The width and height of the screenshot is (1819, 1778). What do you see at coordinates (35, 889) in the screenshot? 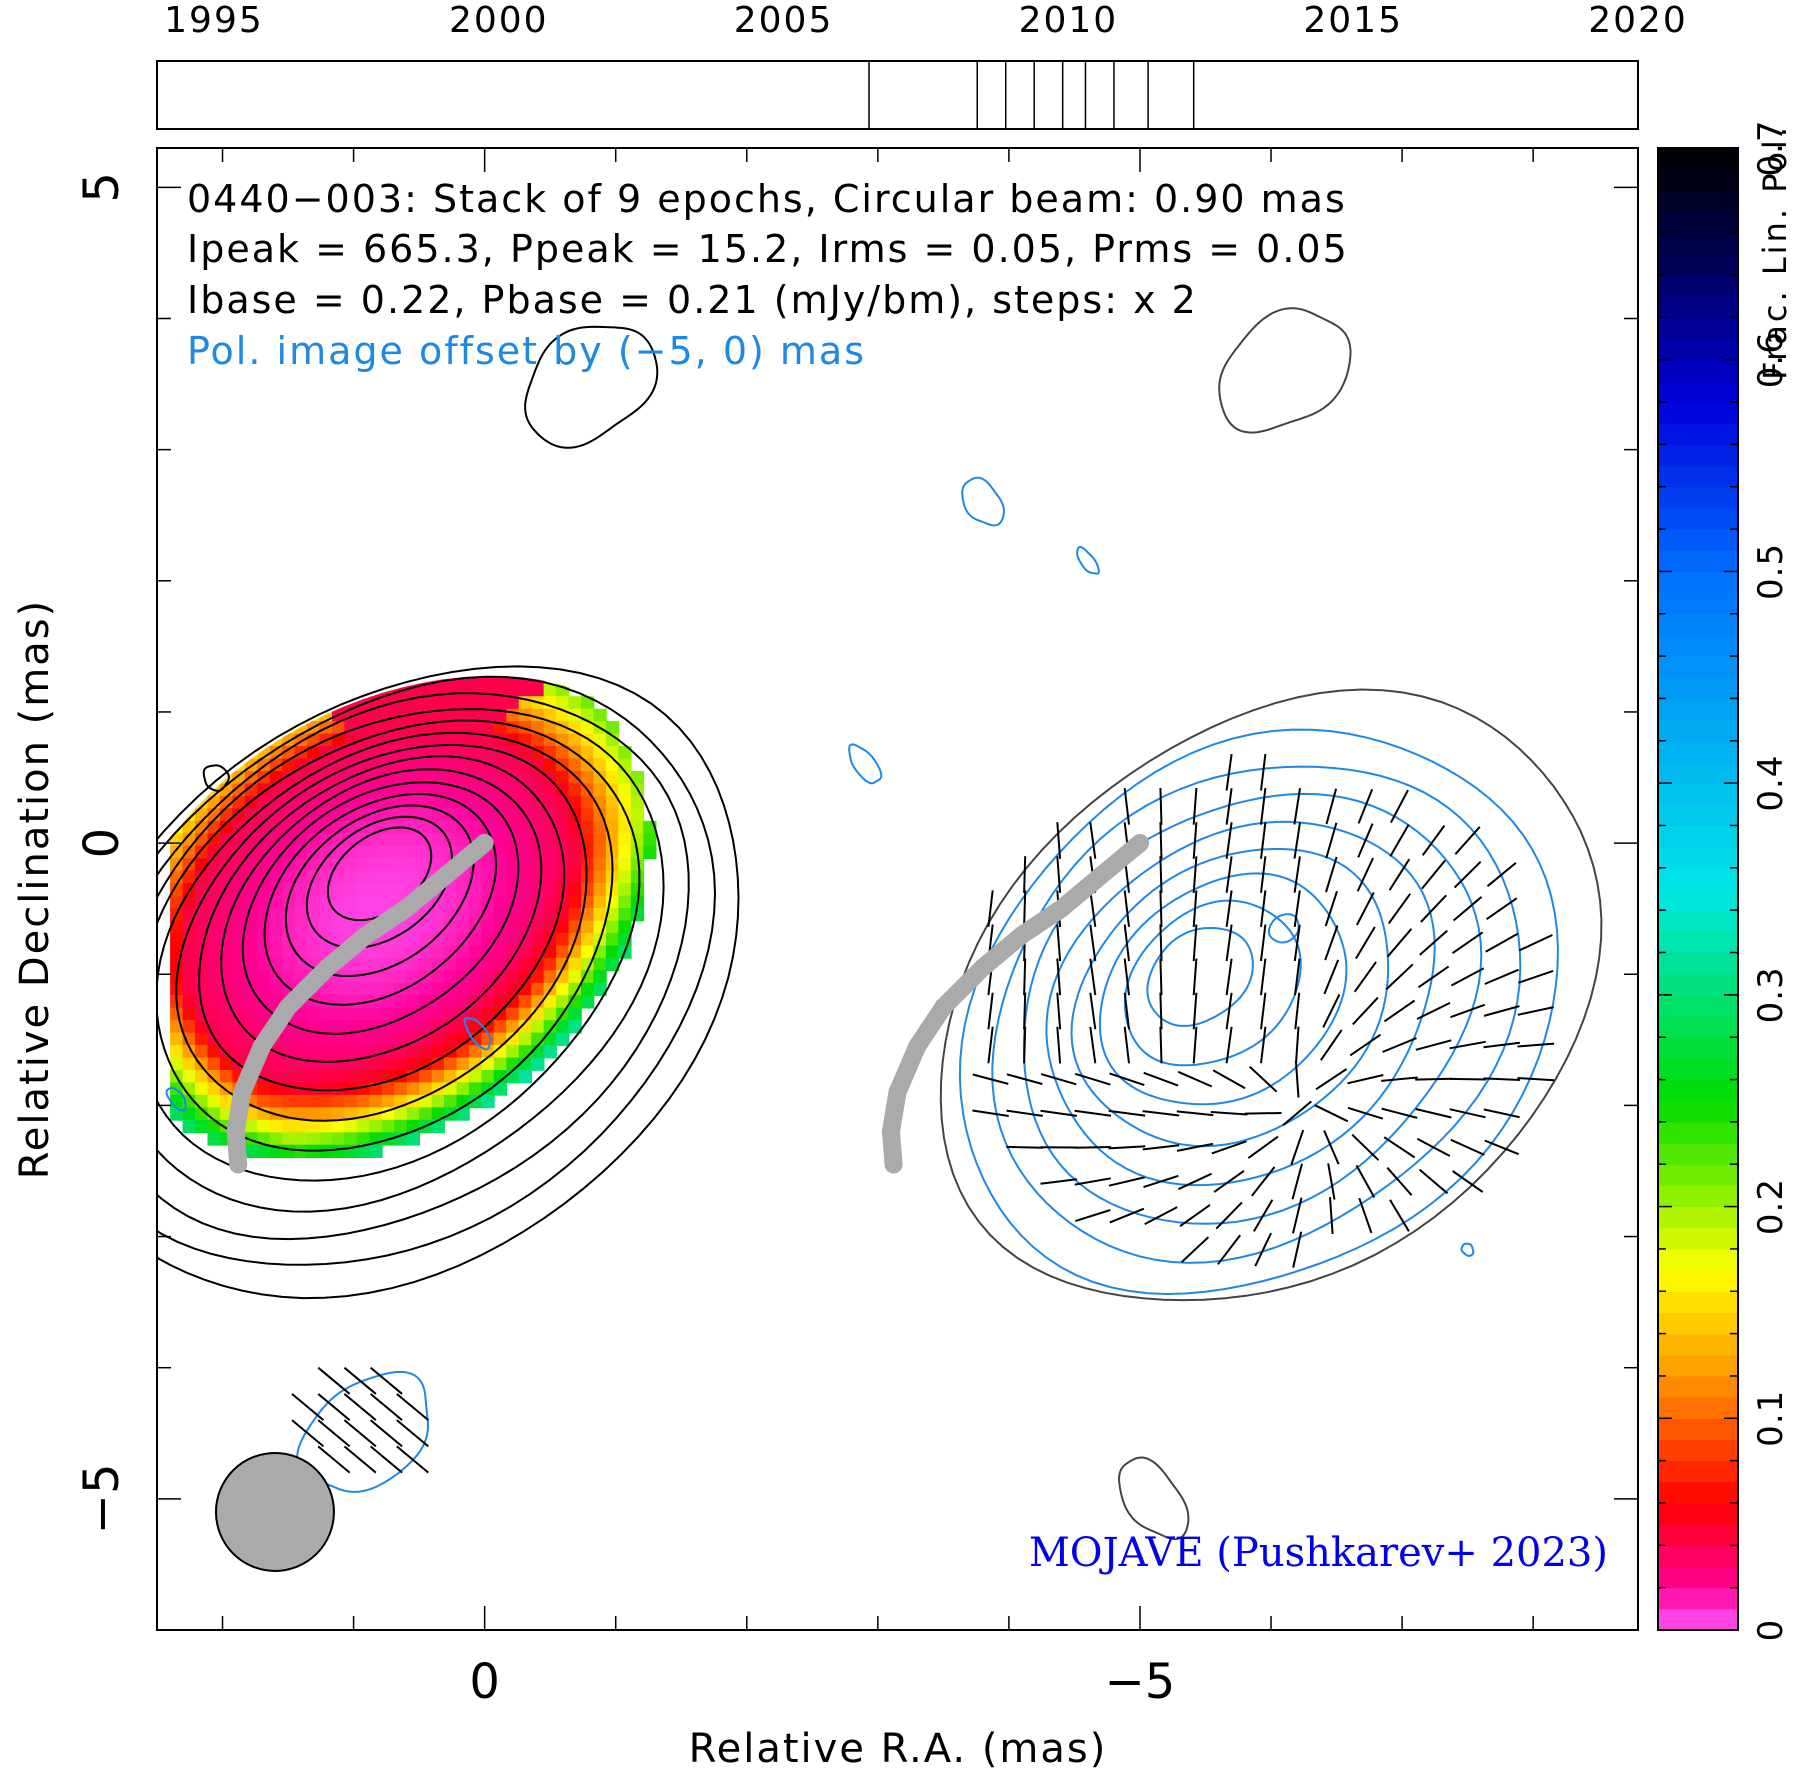
I see `y-axis-label: Relative Declination (mas)` at bounding box center [35, 889].